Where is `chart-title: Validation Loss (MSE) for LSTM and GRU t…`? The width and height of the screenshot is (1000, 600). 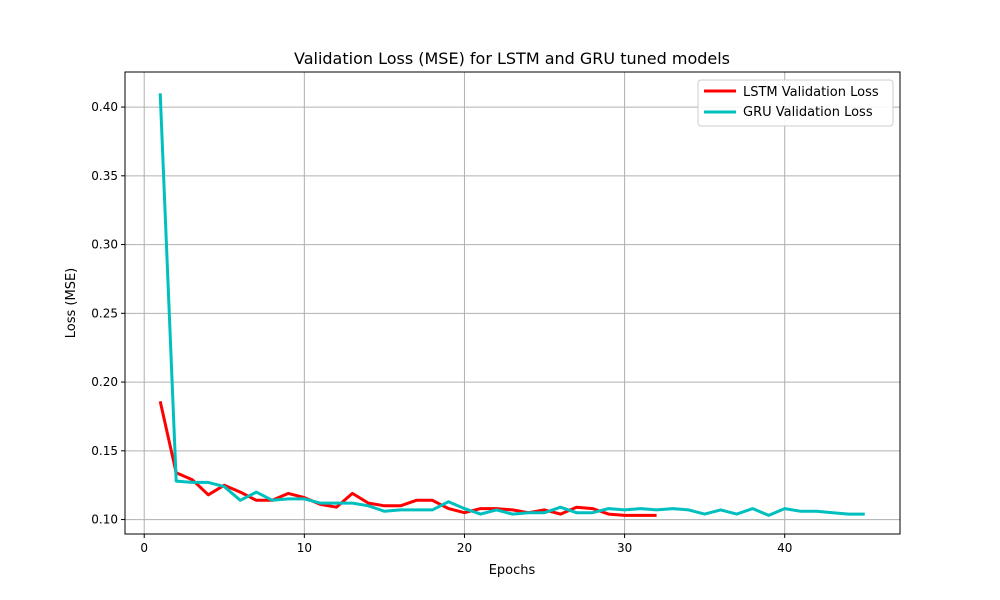 chart-title: Validation Loss (MSE) for LSTM and GRU t… is located at coordinates (512, 58).